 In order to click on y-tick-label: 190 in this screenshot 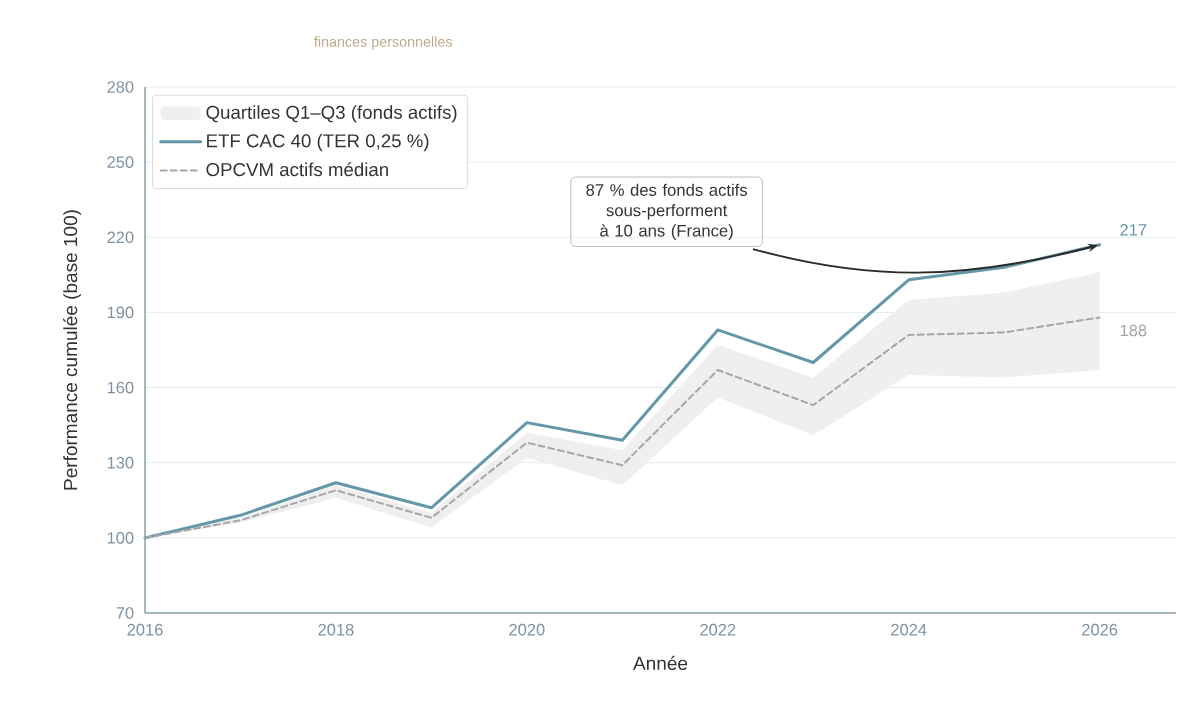, I will do `click(120, 312)`.